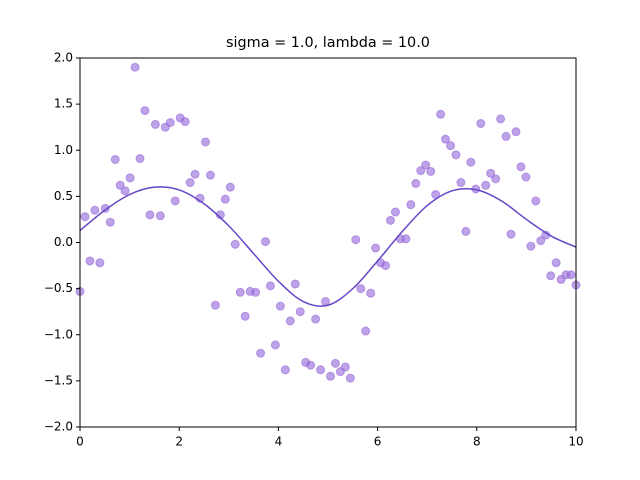  What do you see at coordinates (477, 442) in the screenshot?
I see `x-tick-label: 8` at bounding box center [477, 442].